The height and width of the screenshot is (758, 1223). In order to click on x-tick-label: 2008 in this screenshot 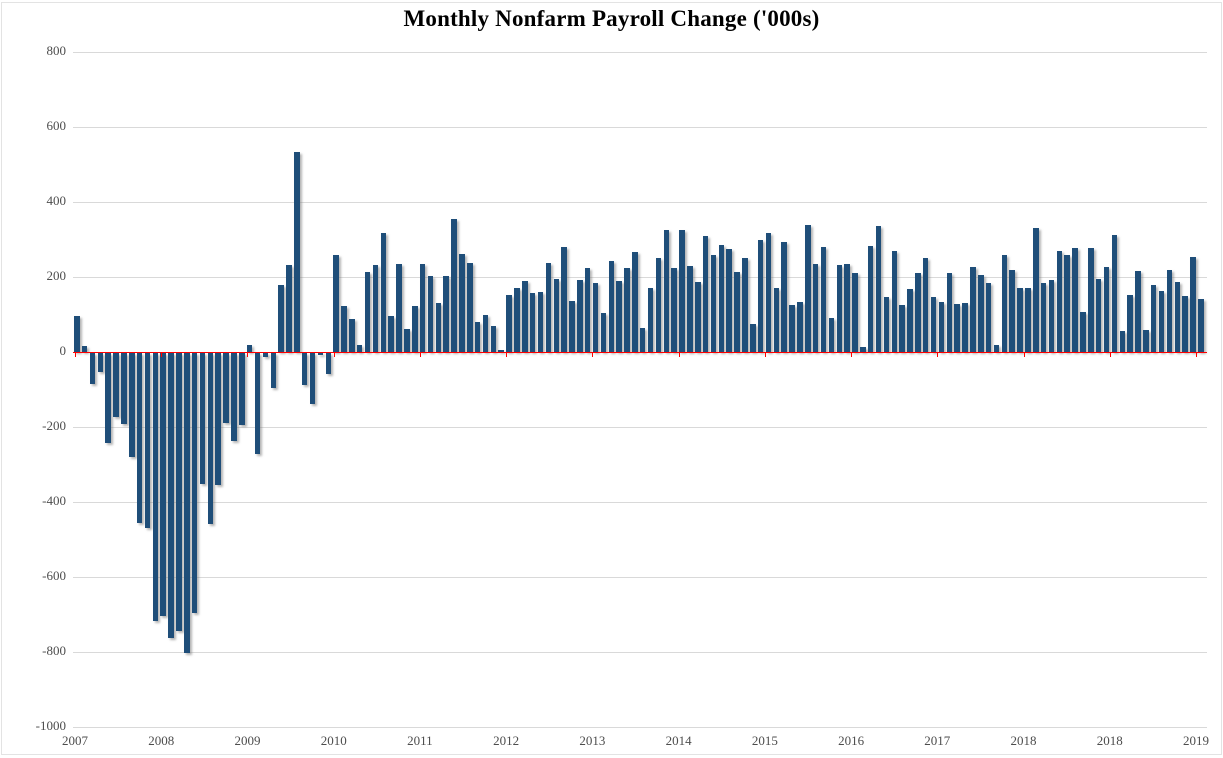, I will do `click(161, 740)`.